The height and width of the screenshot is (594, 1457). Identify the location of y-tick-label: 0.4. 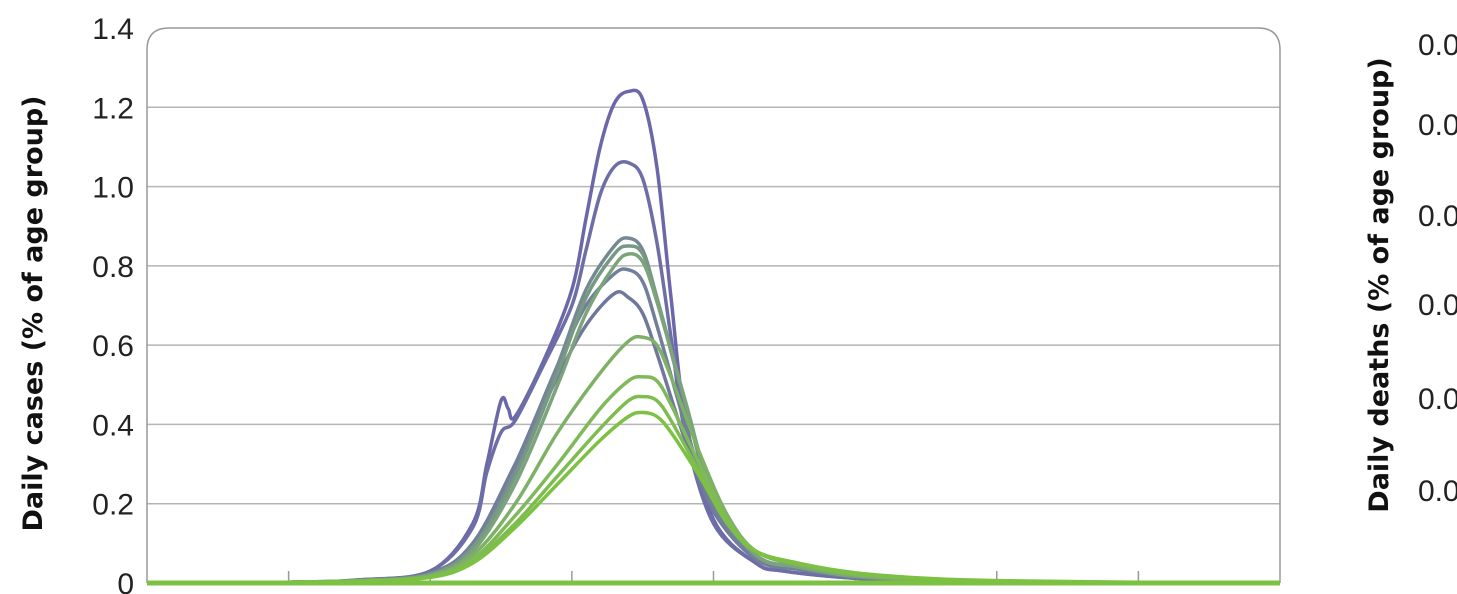
(113, 425).